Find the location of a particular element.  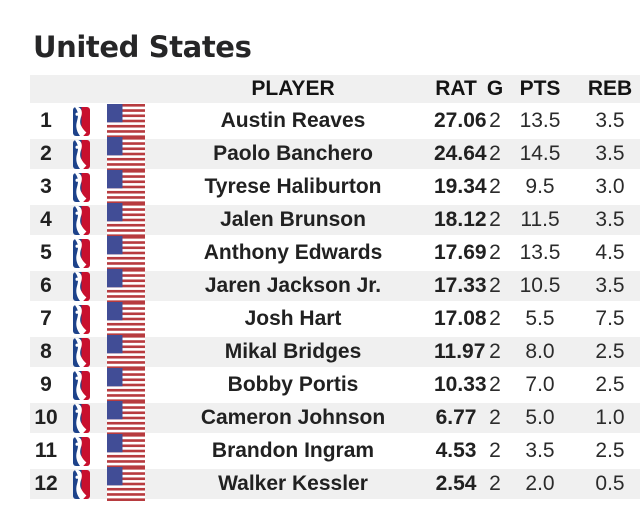

page-title: United States is located at coordinates (142, 47).